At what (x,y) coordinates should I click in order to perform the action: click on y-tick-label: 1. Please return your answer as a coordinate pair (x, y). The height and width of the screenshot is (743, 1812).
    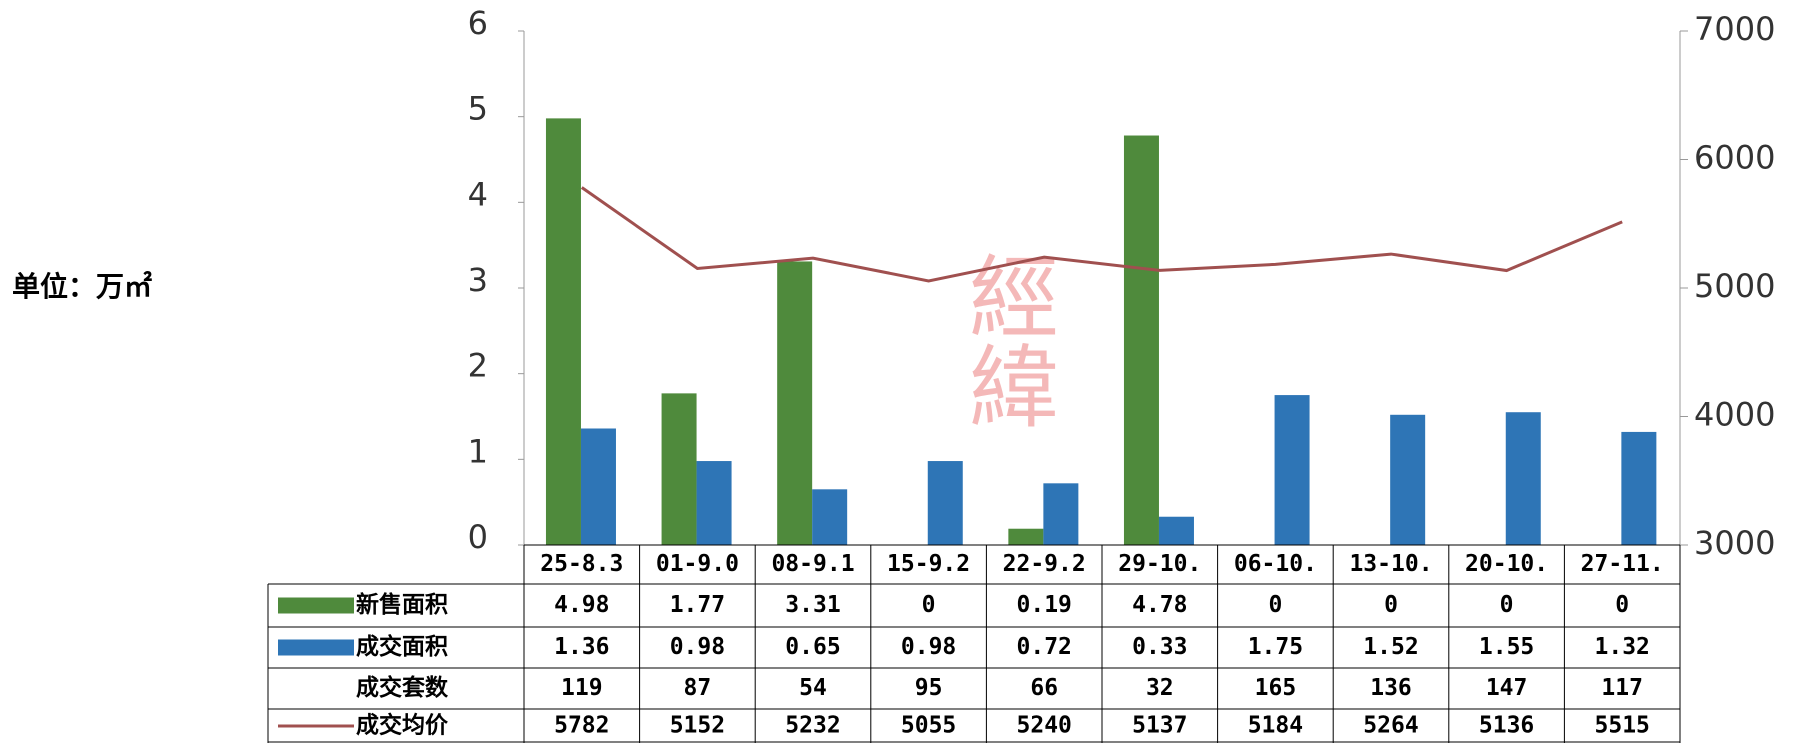
    Looking at the image, I should click on (478, 451).